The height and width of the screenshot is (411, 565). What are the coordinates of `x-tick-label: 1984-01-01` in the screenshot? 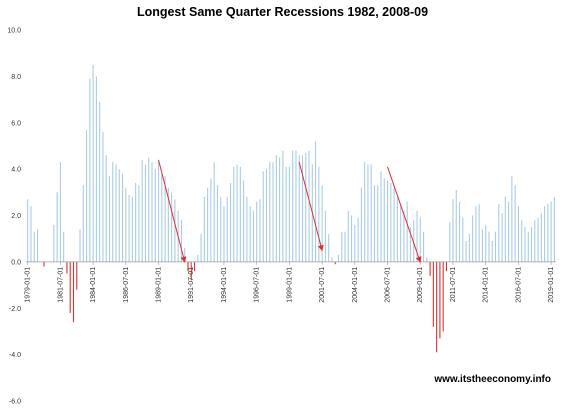 It's located at (93, 285).